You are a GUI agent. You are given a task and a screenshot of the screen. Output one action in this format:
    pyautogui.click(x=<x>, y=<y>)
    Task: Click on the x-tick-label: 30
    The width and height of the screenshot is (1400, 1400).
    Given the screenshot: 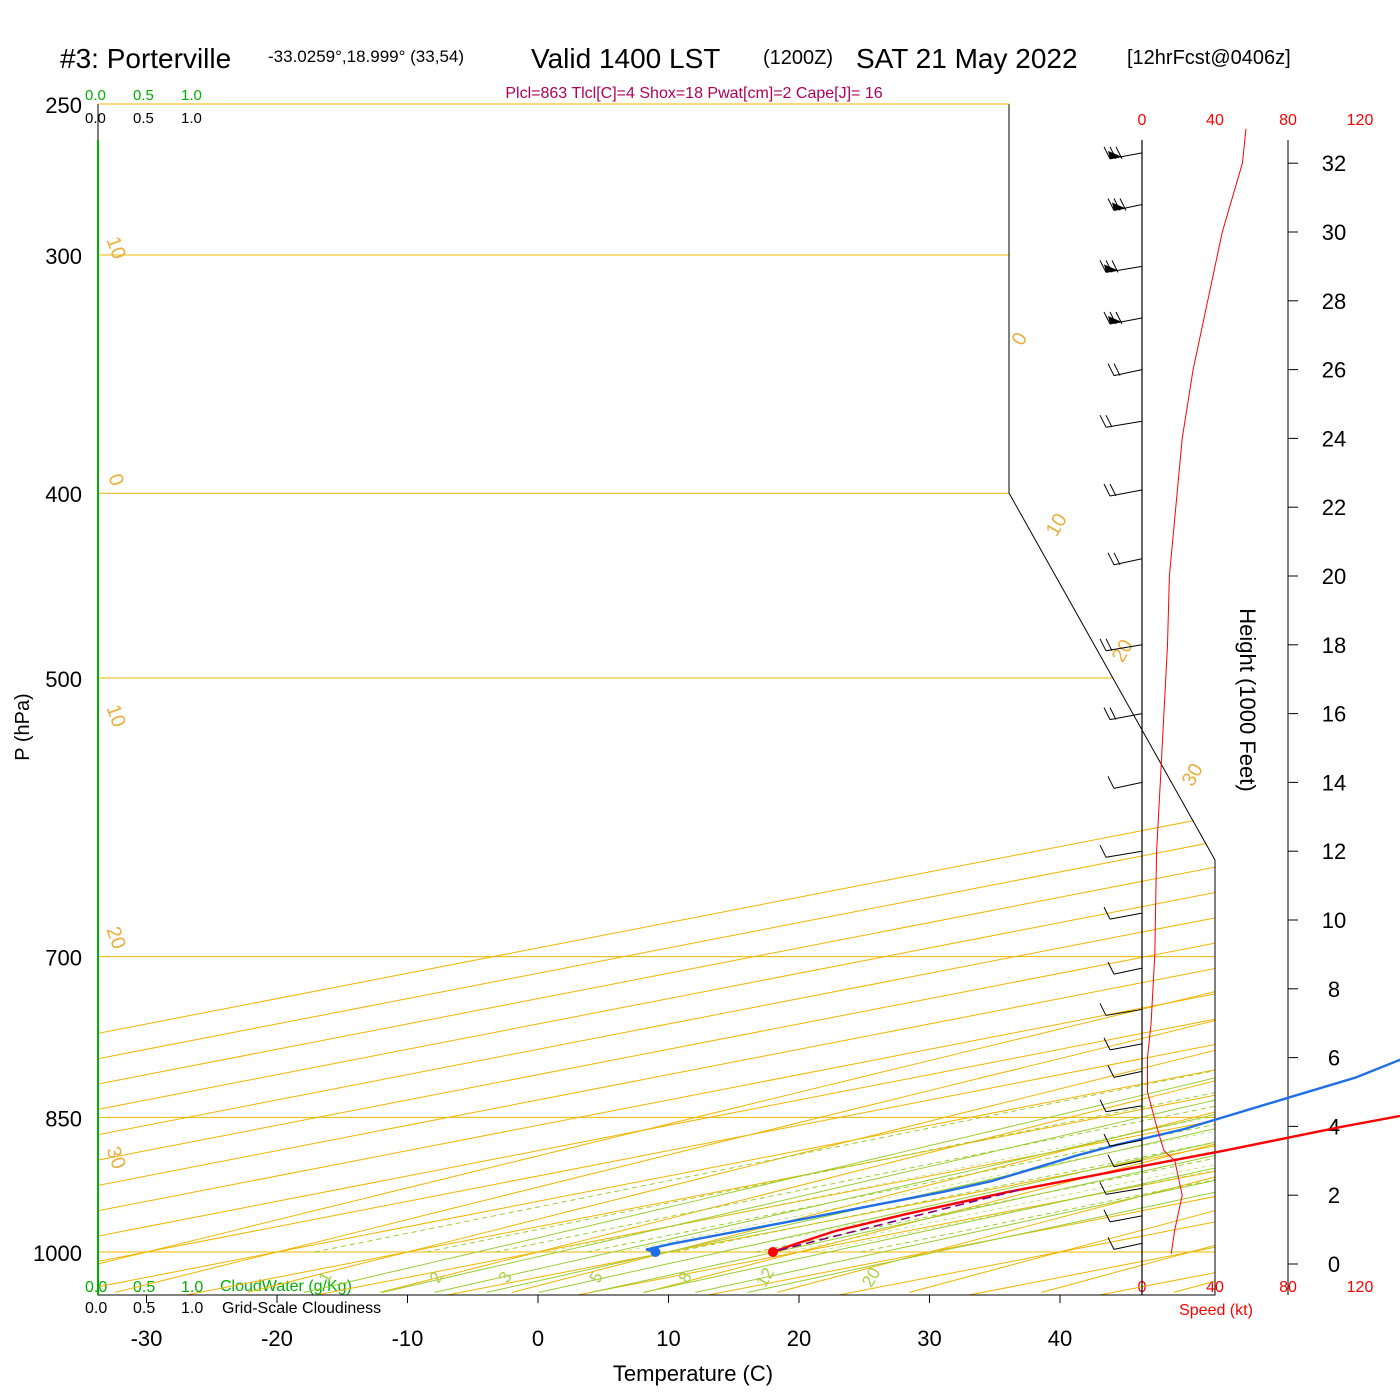 What is the action you would take?
    pyautogui.click(x=929, y=1338)
    